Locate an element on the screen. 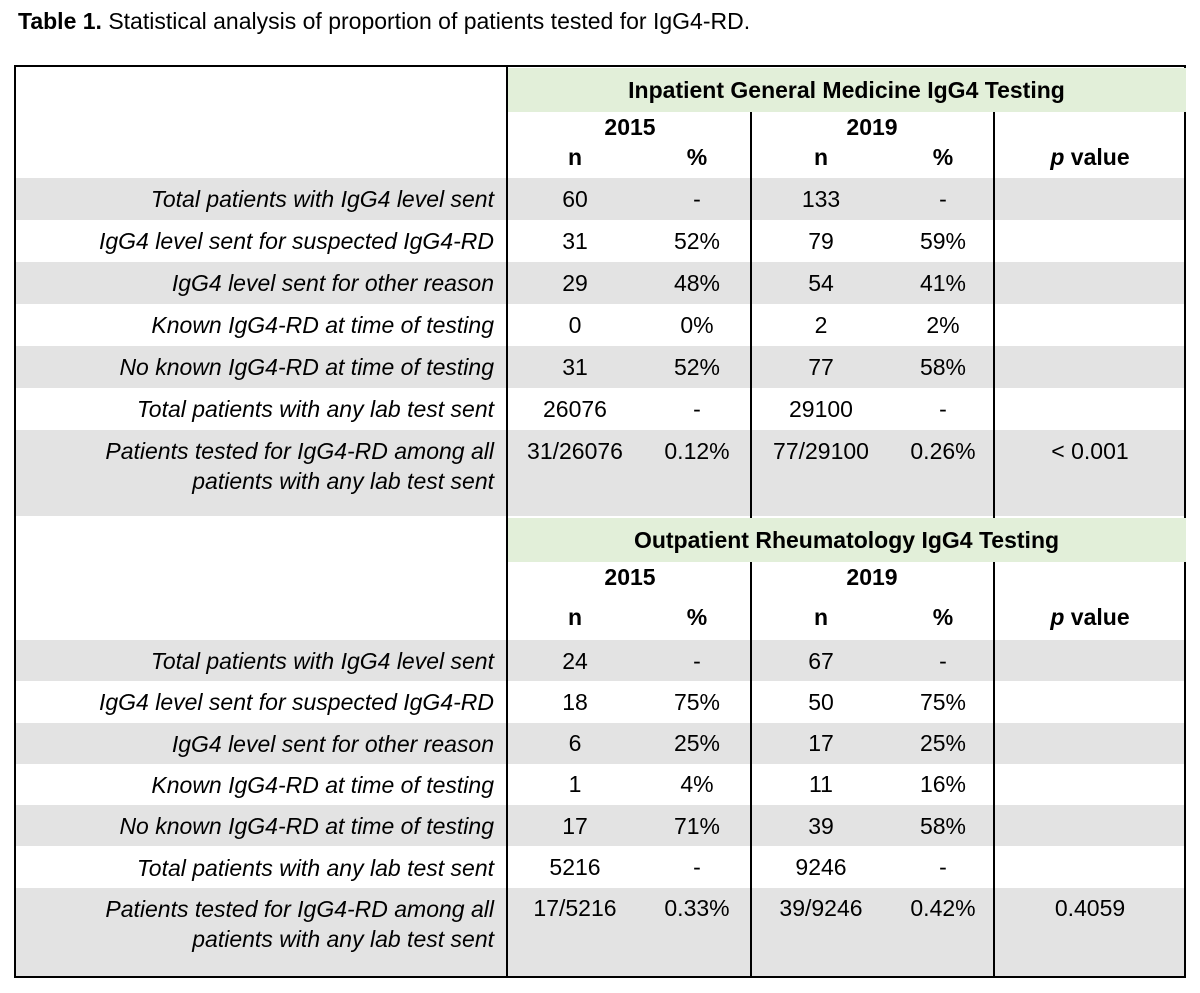 Image resolution: width=1200 pixels, height=993 pixels. table-cell: 24 is located at coordinates (575, 660).